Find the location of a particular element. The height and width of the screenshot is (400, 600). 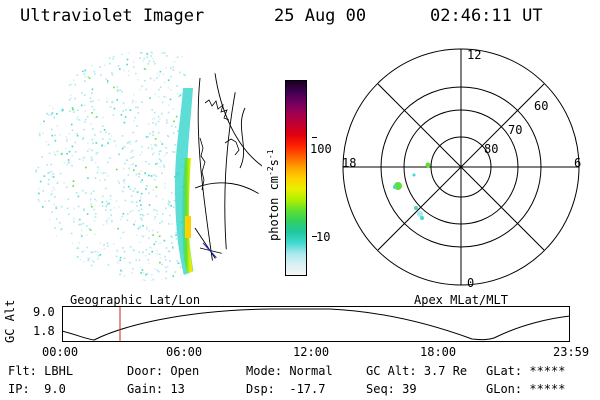

xtick-1200: 12:00 is located at coordinates (311, 352).